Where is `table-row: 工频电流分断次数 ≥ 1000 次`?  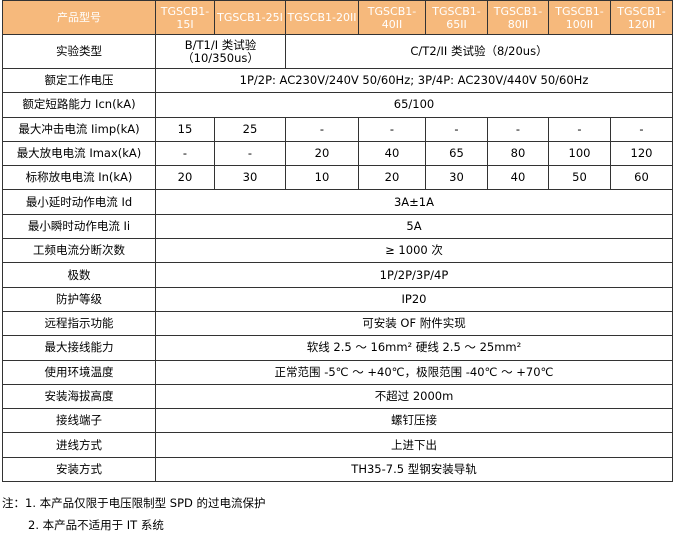 table-row: 工频电流分断次数 ≥ 1000 次 is located at coordinates (337, 251).